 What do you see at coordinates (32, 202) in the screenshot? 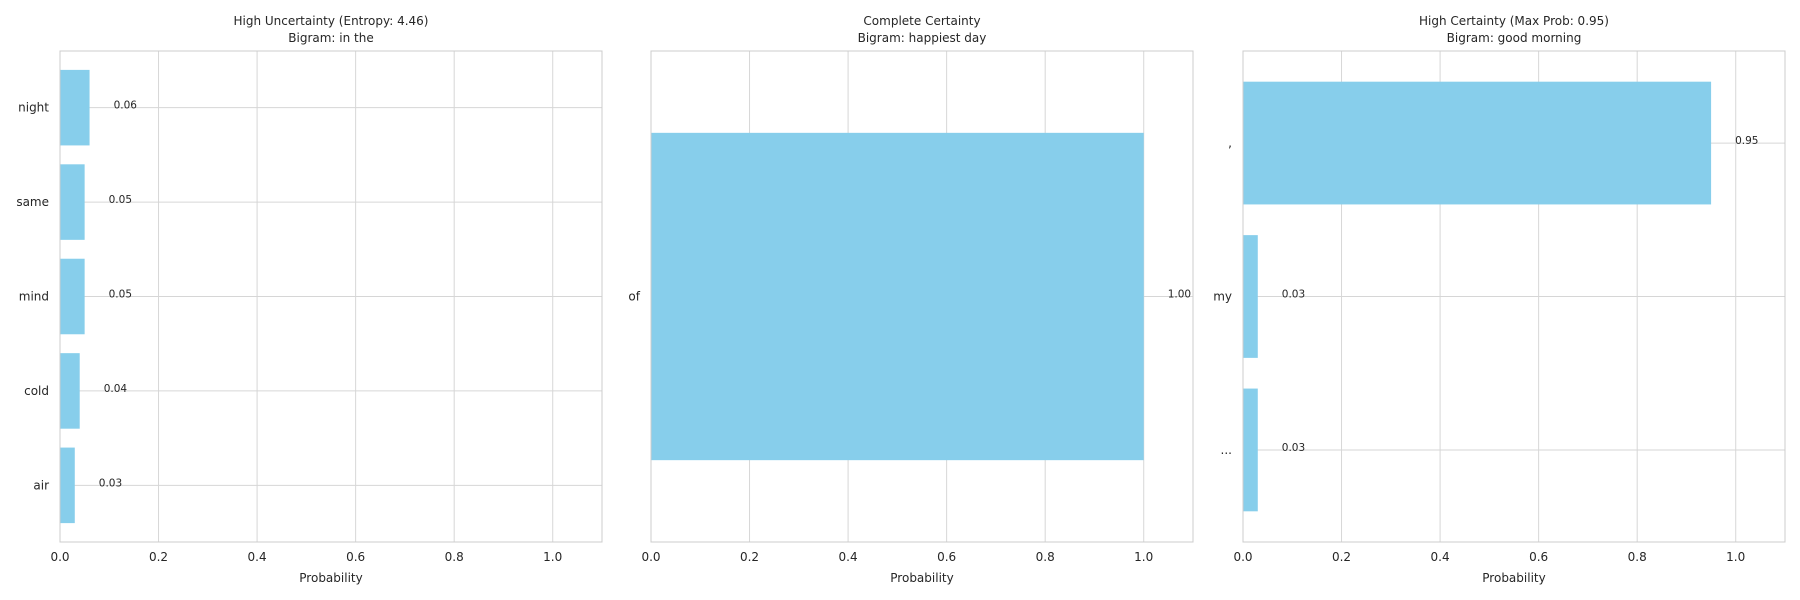
I see `y-category-label: same` at bounding box center [32, 202].